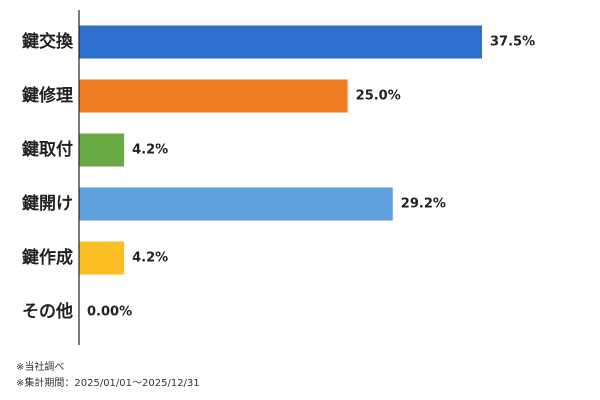 This screenshot has height=400, width=600. Describe the element at coordinates (47, 203) in the screenshot. I see `category-label-3: 鍵開け` at that location.